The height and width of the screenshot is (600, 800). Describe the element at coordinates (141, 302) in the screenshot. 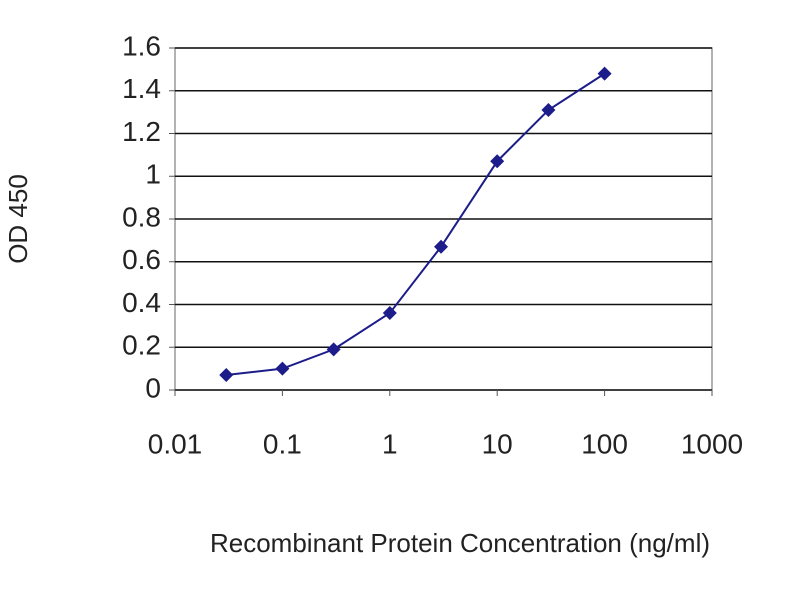

I see `y-tick-label: 0.4` at that location.